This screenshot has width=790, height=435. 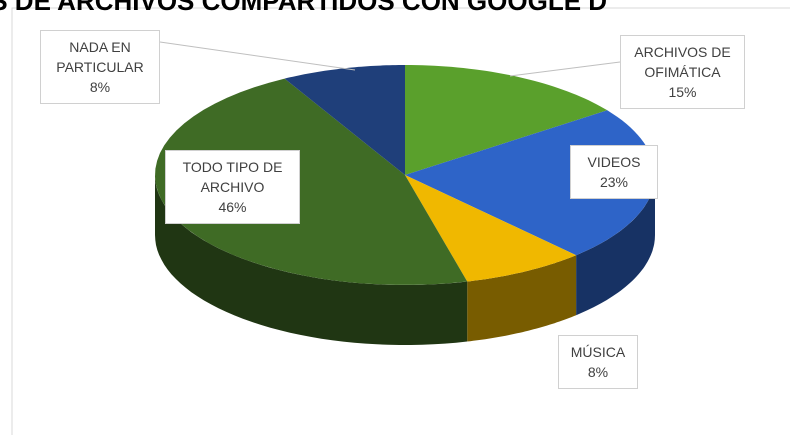 What do you see at coordinates (682, 92) in the screenshot?
I see `label-value: 15%` at bounding box center [682, 92].